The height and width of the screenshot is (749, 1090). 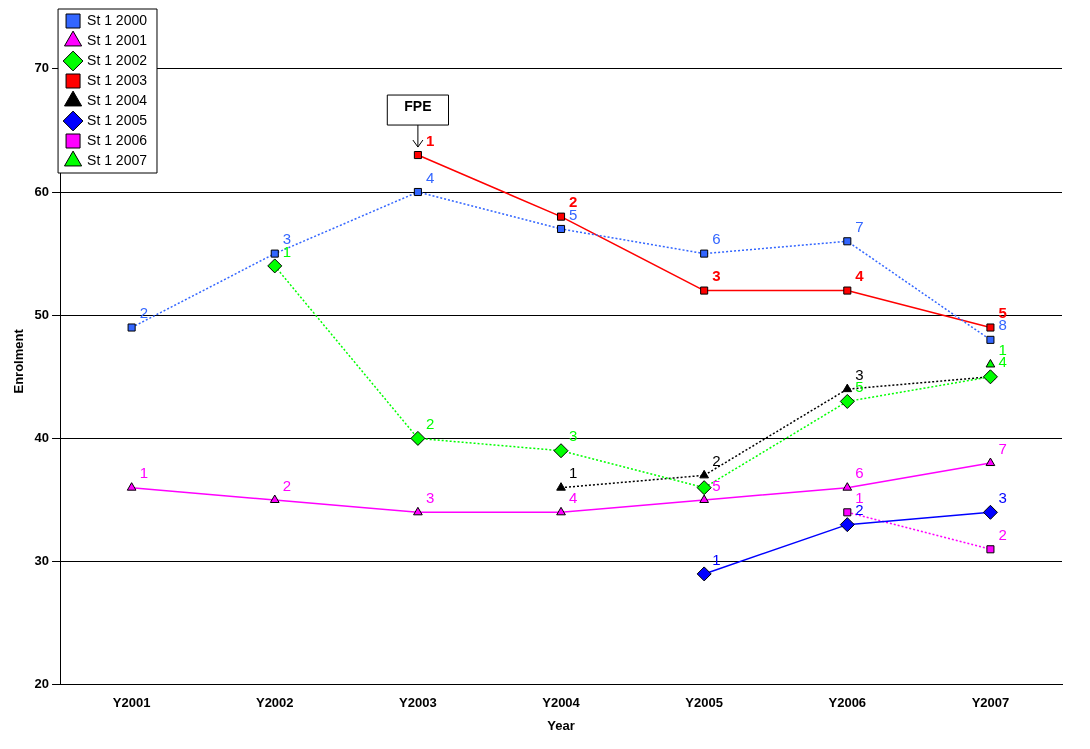 I want to click on legend-label: St 1 2004, so click(x=117, y=99).